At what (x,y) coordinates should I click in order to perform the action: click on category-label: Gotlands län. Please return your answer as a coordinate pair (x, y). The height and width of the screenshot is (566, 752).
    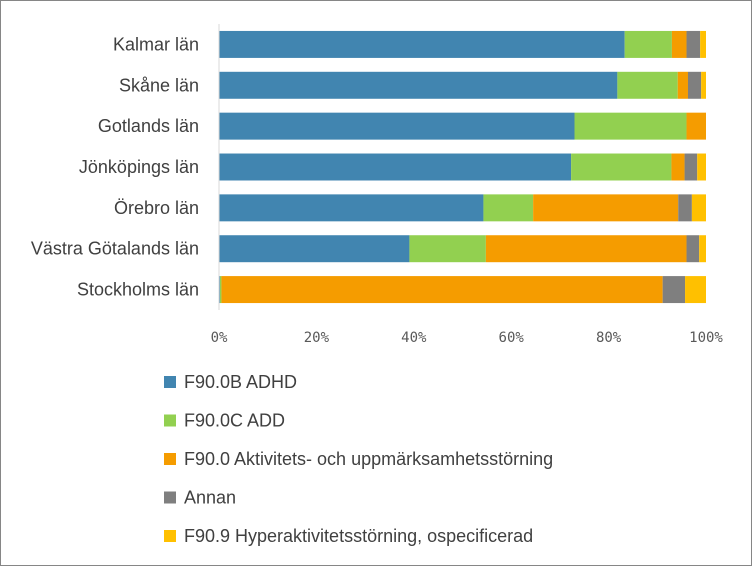
    Looking at the image, I should click on (148, 126).